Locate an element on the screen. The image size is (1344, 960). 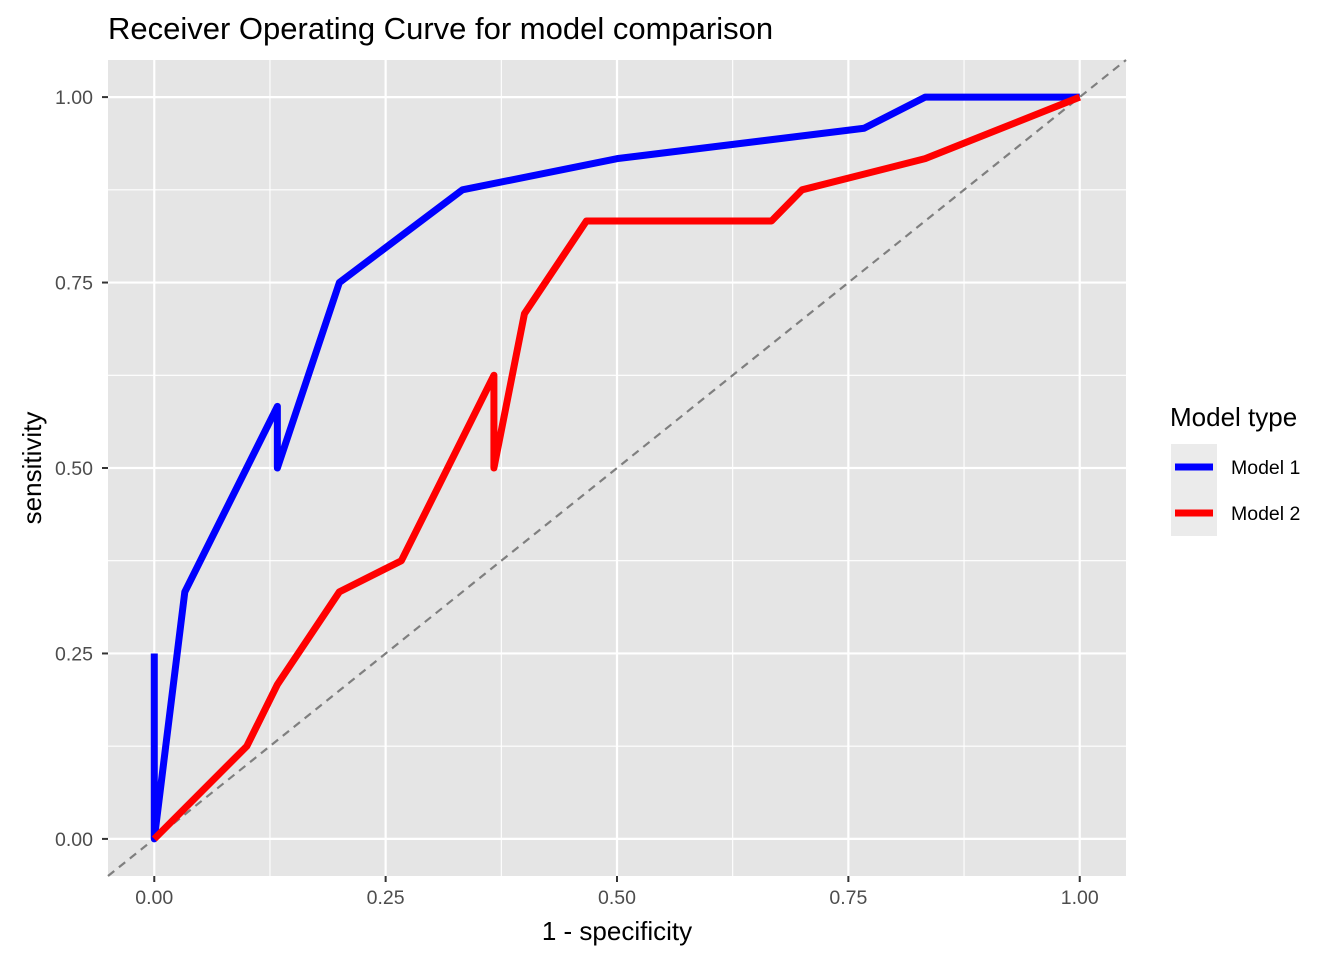
y-tick-label: 1.00 is located at coordinates (74, 98).